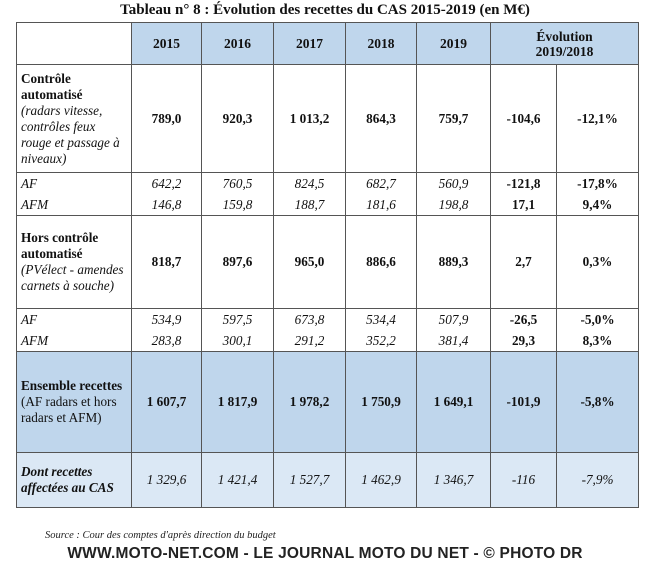 The height and width of the screenshot is (565, 650). Describe the element at coordinates (523, 118) in the screenshot. I see `evolution-abs-cell: -104,6` at that location.